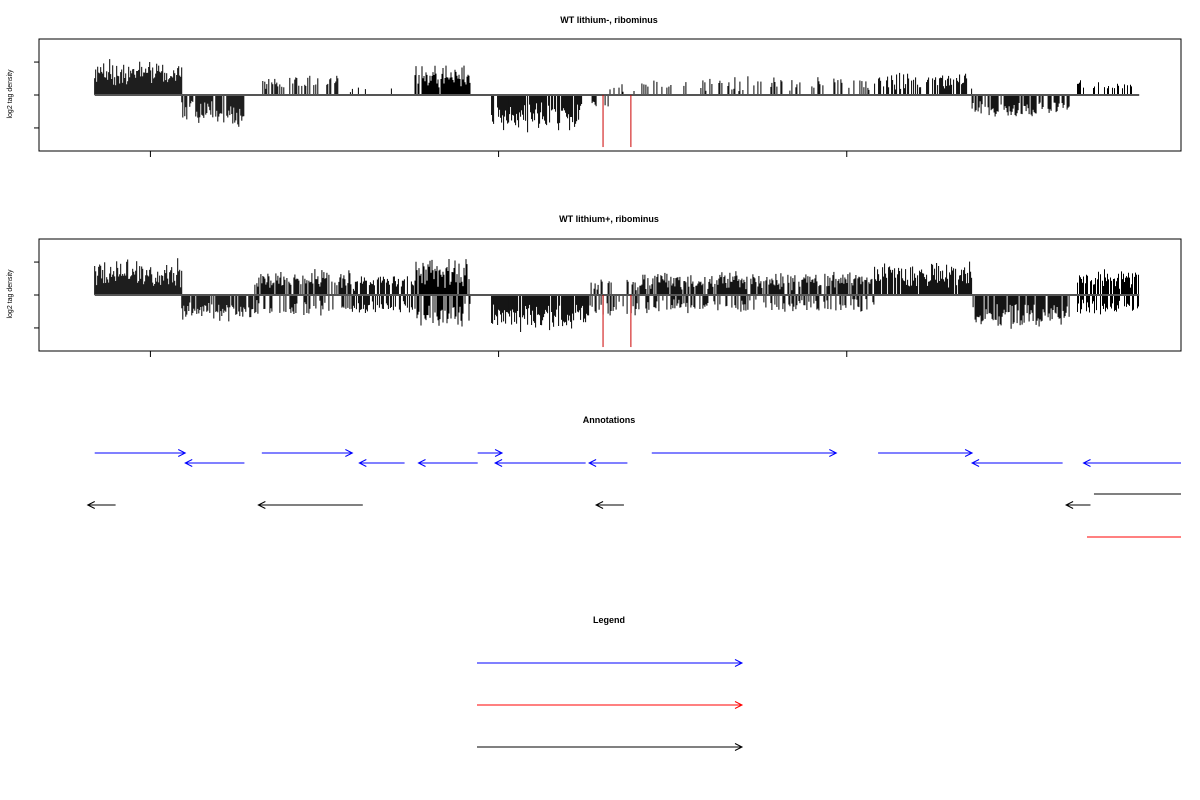 This screenshot has width=1200, height=800. Describe the element at coordinates (610, 663) in the screenshot. I see `legend-item-gene` at that location.